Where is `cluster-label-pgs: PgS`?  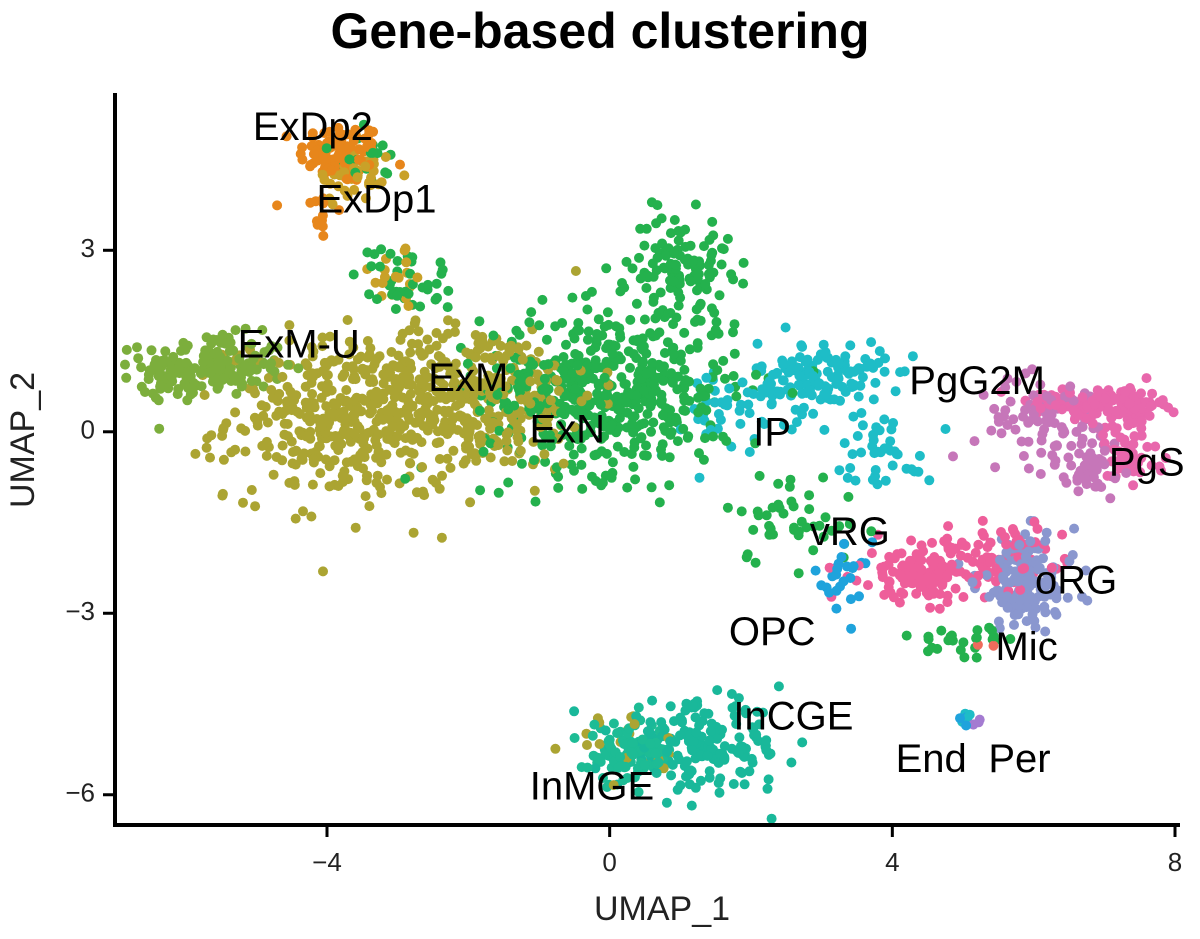
cluster-label-pgs: PgS is located at coordinates (1147, 463).